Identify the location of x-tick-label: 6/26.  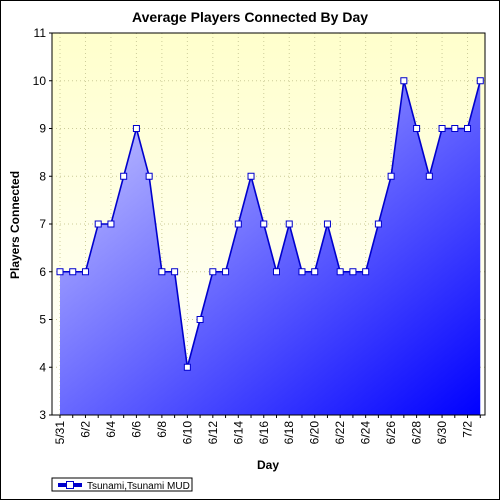
(391, 433).